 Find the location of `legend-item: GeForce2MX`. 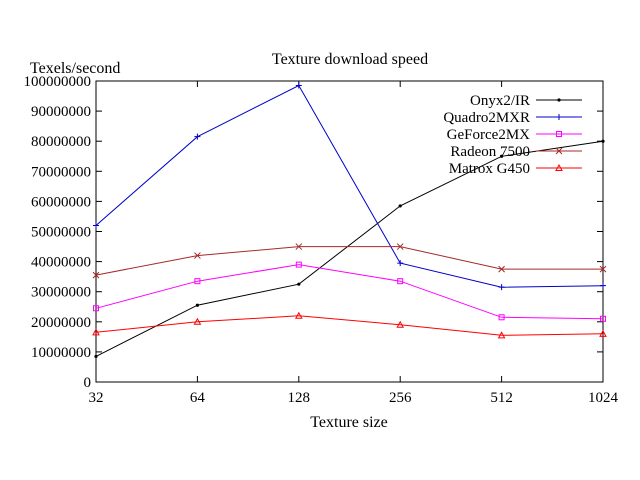

legend-item: GeForce2MX is located at coordinates (514, 135).